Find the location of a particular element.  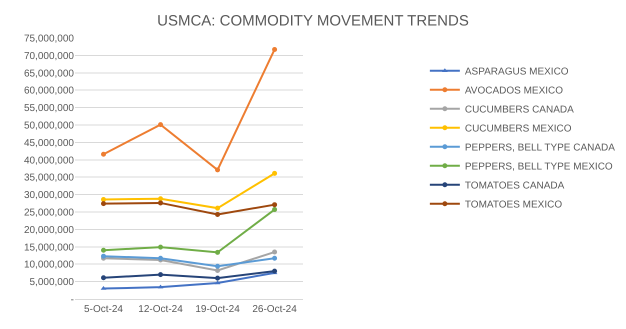

x-tick-label: 26-Oct-24 is located at coordinates (275, 309).